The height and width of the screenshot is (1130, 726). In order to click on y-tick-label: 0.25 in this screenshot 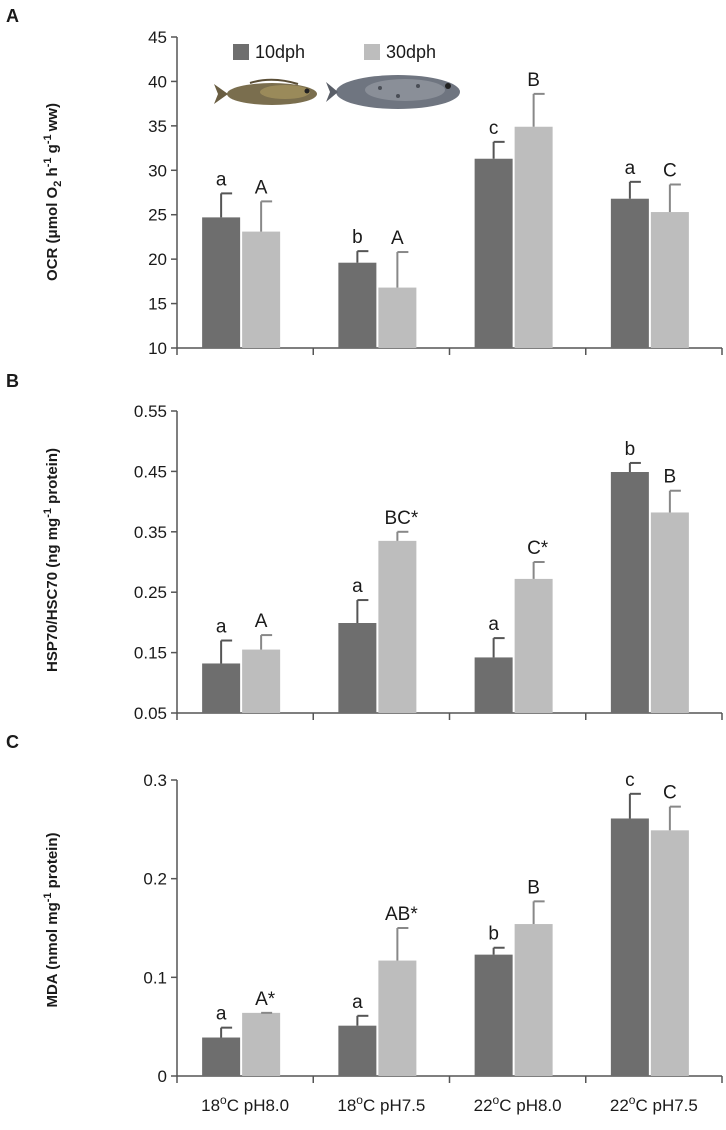, I will do `click(150, 592)`.